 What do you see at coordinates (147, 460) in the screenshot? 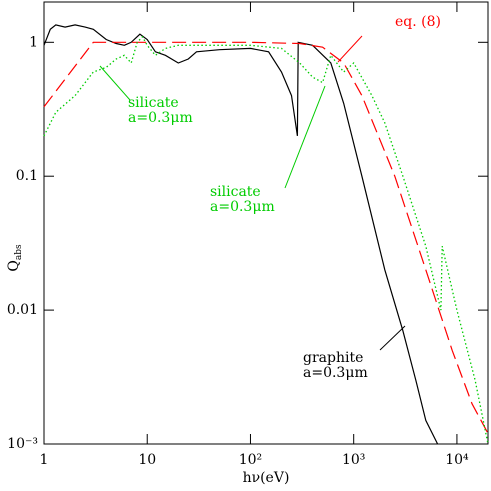
I see `x-tick-label: 10` at bounding box center [147, 460].